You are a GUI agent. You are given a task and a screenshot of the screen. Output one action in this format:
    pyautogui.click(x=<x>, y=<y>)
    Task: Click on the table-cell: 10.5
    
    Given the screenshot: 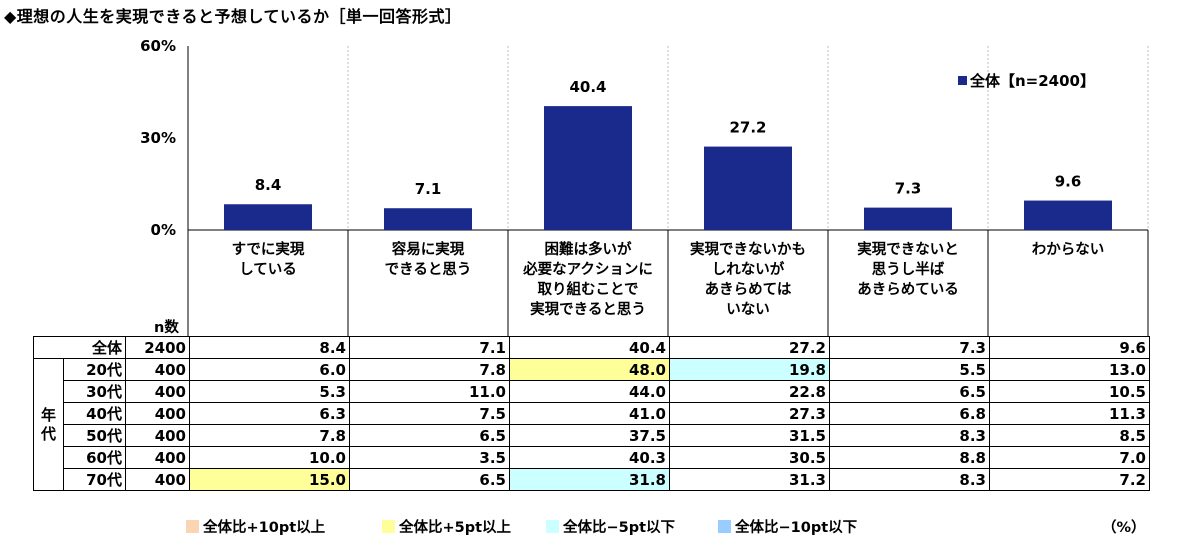 What is the action you would take?
    pyautogui.click(x=1069, y=391)
    